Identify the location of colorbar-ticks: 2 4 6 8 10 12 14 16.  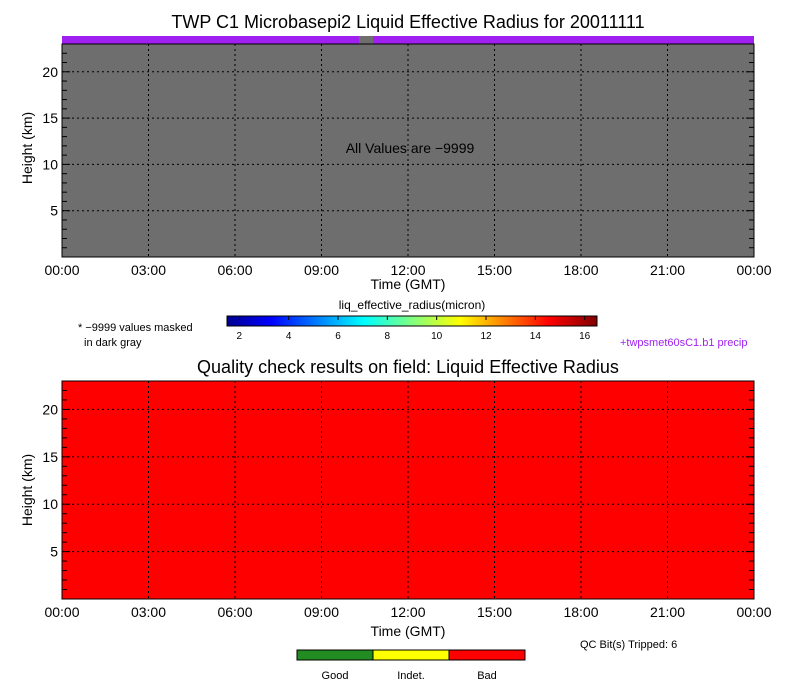
(414, 329).